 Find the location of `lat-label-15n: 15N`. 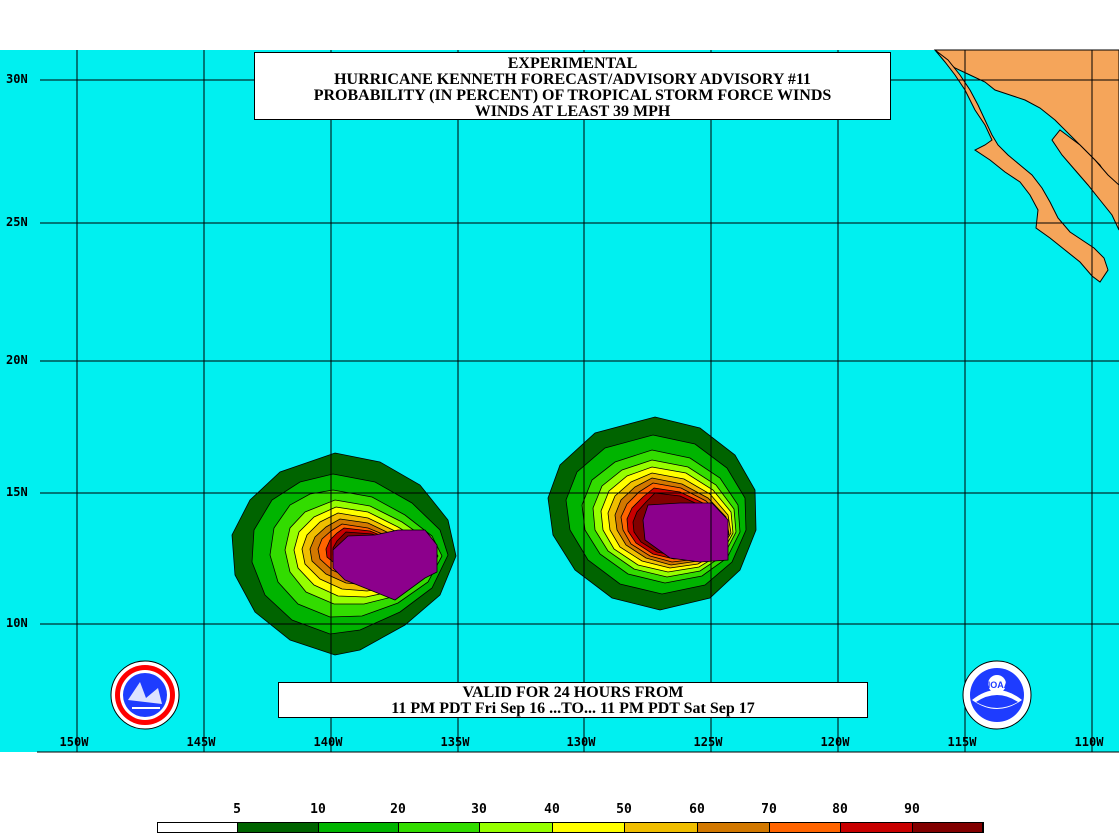

lat-label-15n: 15N is located at coordinates (17, 492).